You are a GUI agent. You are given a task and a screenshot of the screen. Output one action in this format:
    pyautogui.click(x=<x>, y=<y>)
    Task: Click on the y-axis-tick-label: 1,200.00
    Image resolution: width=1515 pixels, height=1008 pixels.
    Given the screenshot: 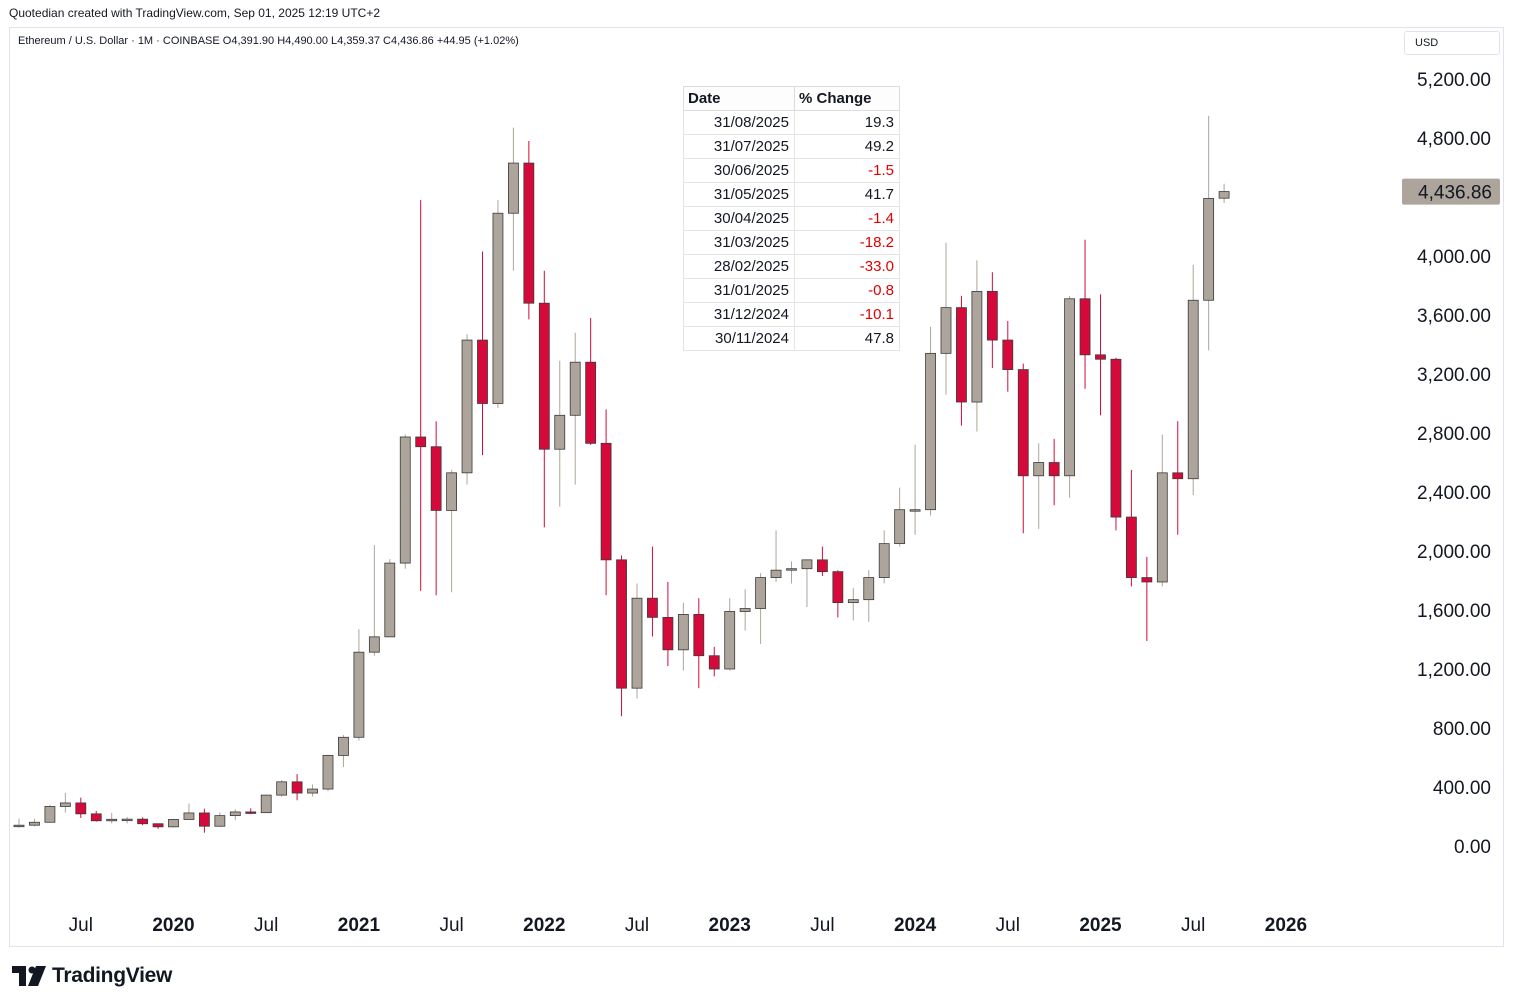 What is the action you would take?
    pyautogui.click(x=1454, y=670)
    